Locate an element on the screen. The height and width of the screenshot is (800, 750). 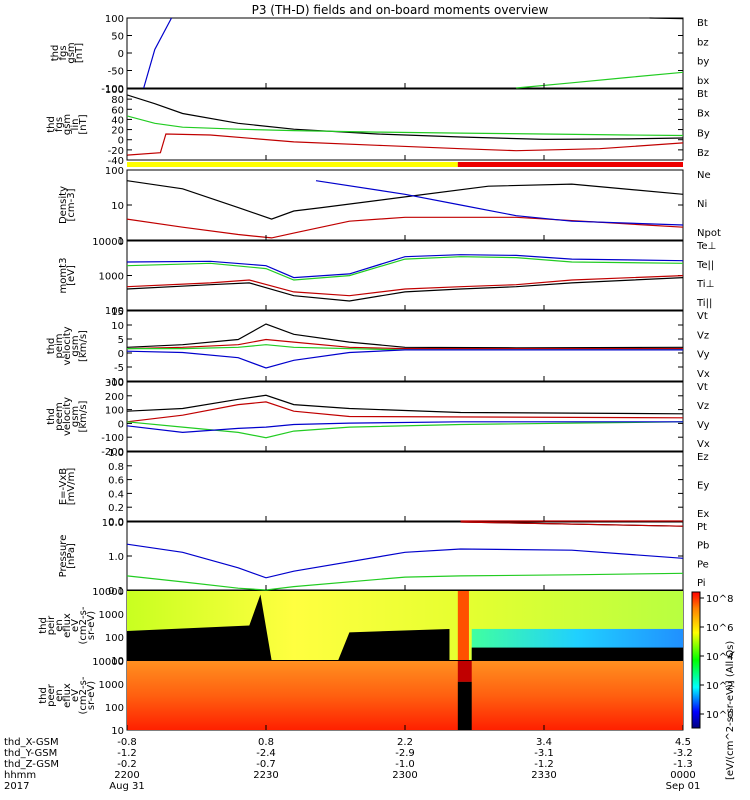
x-tick-label: 2.2 is located at coordinates (405, 742).